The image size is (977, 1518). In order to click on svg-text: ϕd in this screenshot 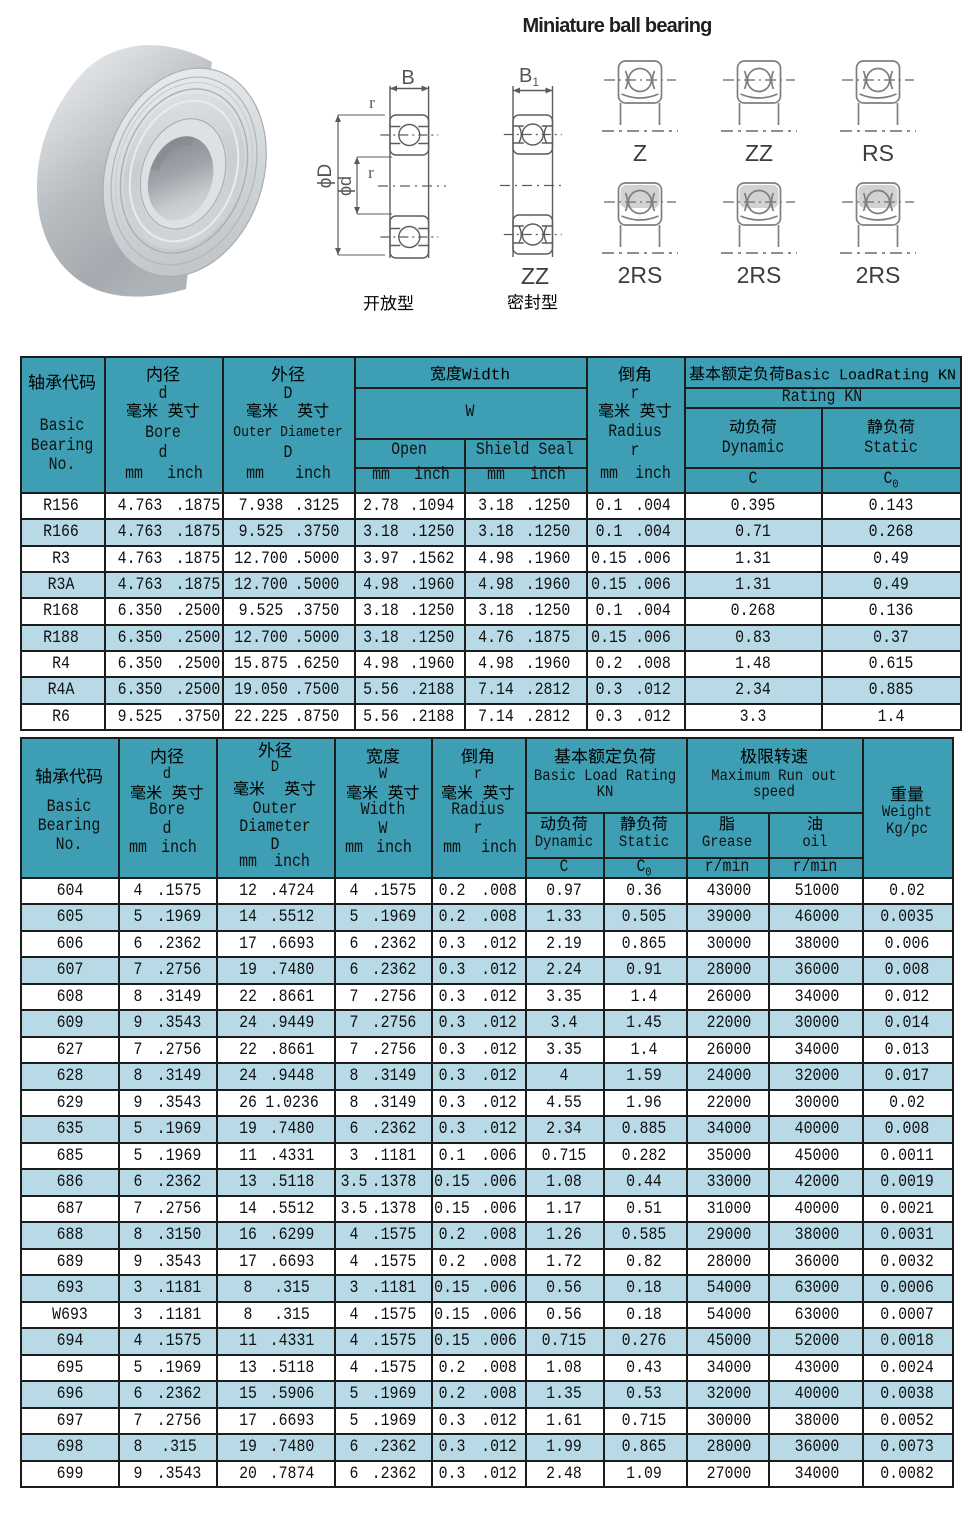, I will do `click(345, 186)`.